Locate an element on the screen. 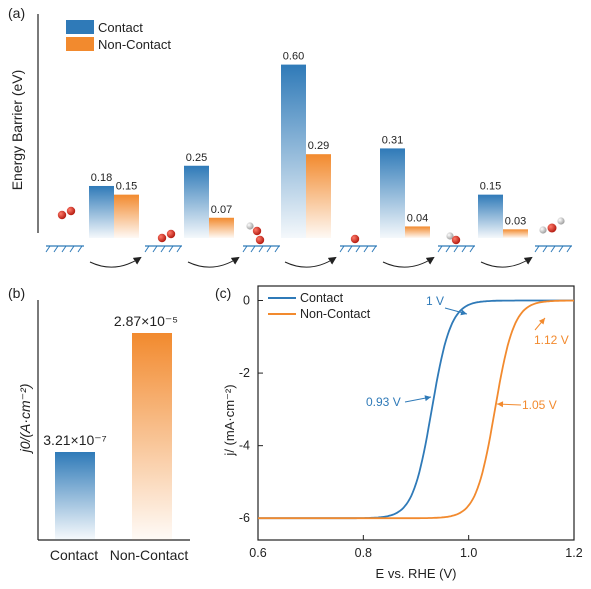 Image resolution: width=591 pixels, height=589 pixels. panel-c-xlabel: E vs. RHE (V) is located at coordinates (416, 573).